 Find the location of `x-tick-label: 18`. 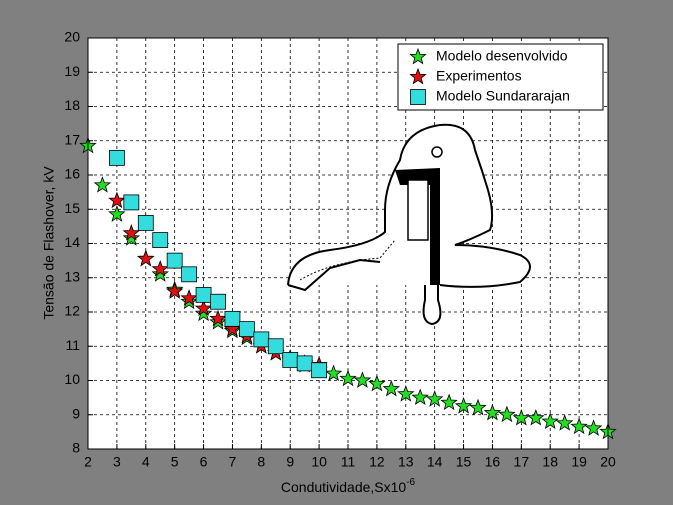

x-tick-label: 18 is located at coordinates (550, 462).